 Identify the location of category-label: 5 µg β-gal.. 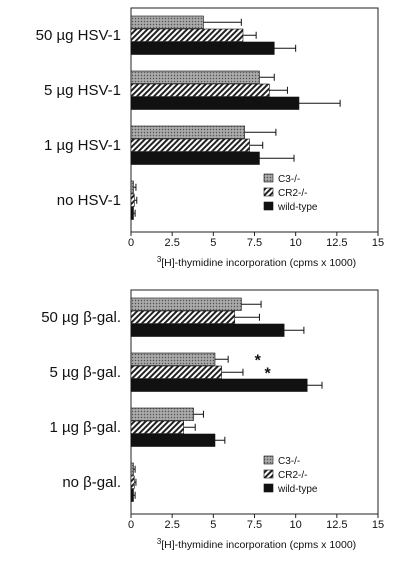
(85, 372).